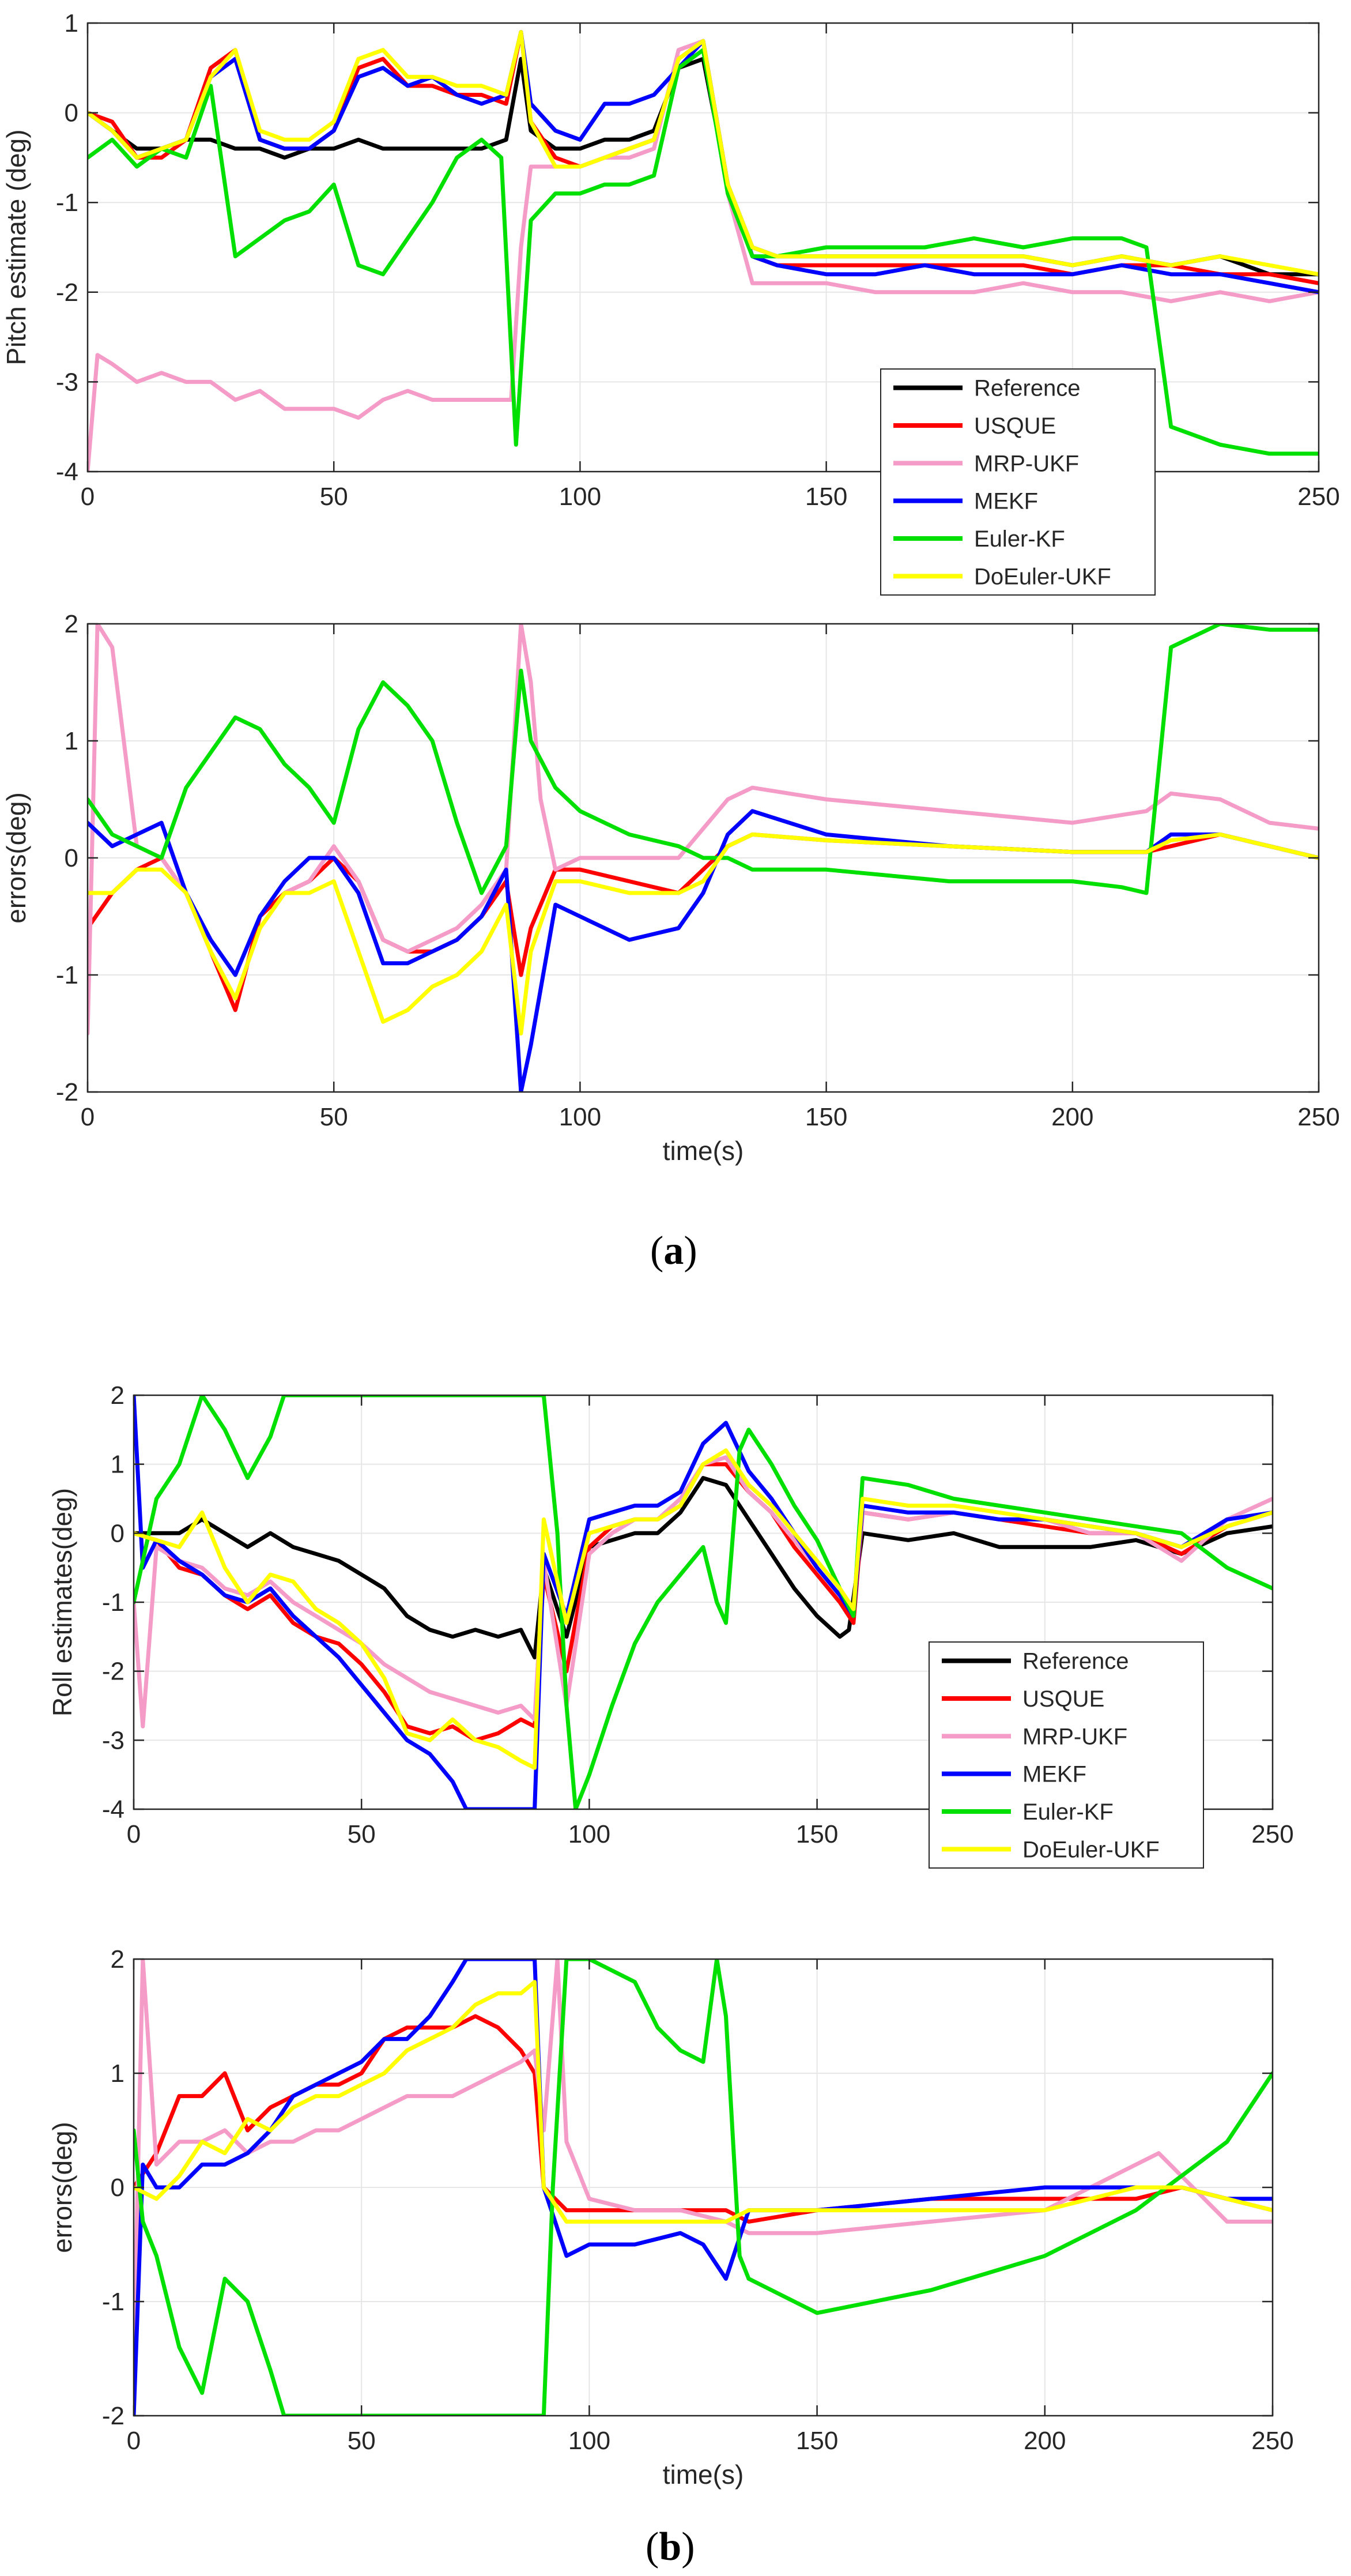  I want to click on panel-a-label: (a), so click(673, 1251).